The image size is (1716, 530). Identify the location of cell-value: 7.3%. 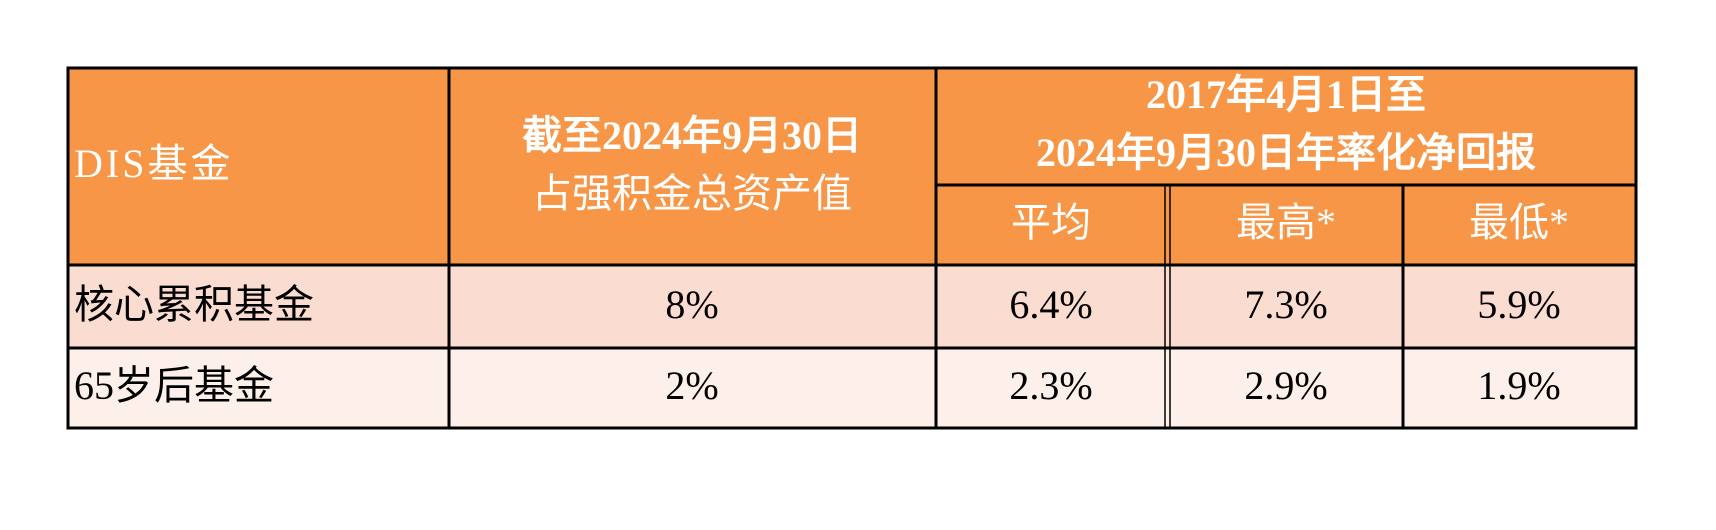
(1285, 304).